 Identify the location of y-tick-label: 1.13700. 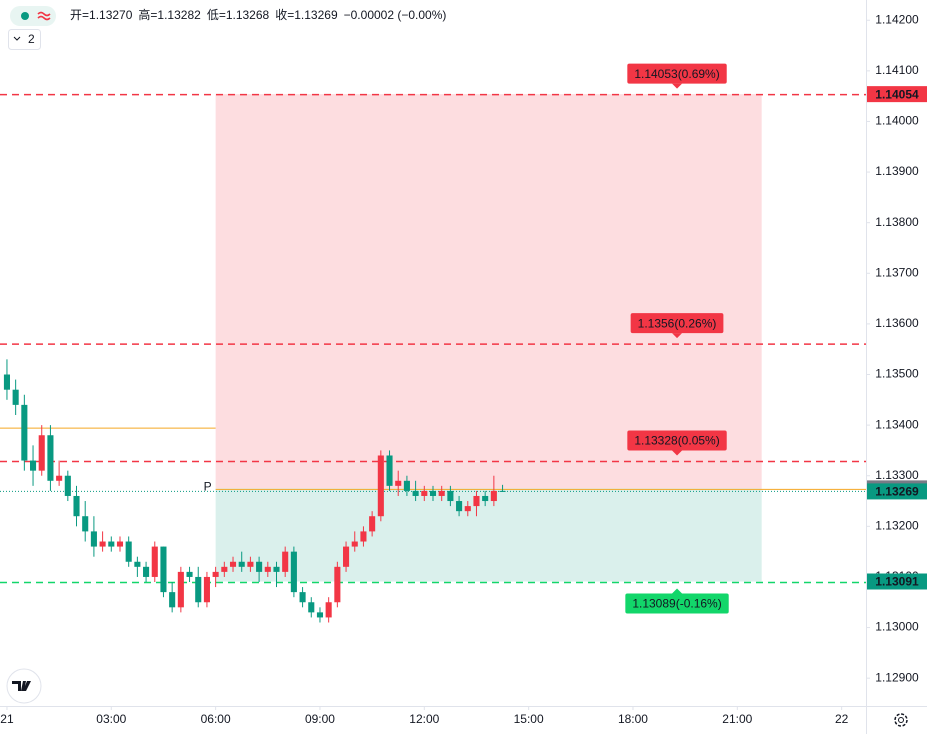
(897, 272).